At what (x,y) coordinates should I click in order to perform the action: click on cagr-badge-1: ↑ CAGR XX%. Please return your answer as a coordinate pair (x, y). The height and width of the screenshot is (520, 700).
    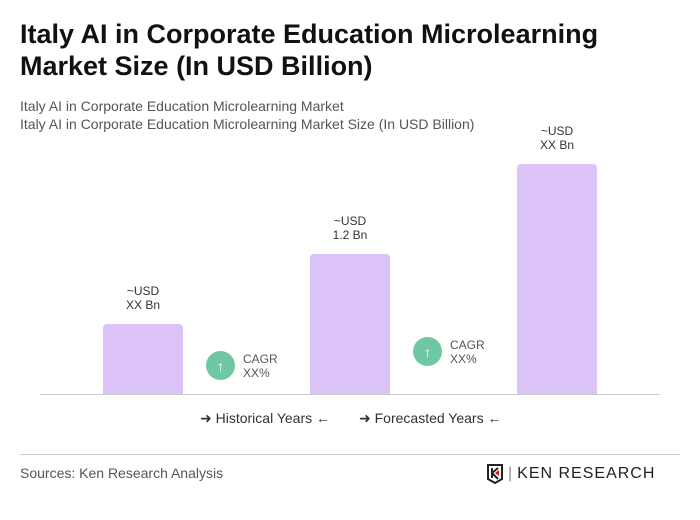
    Looking at the image, I should click on (242, 365).